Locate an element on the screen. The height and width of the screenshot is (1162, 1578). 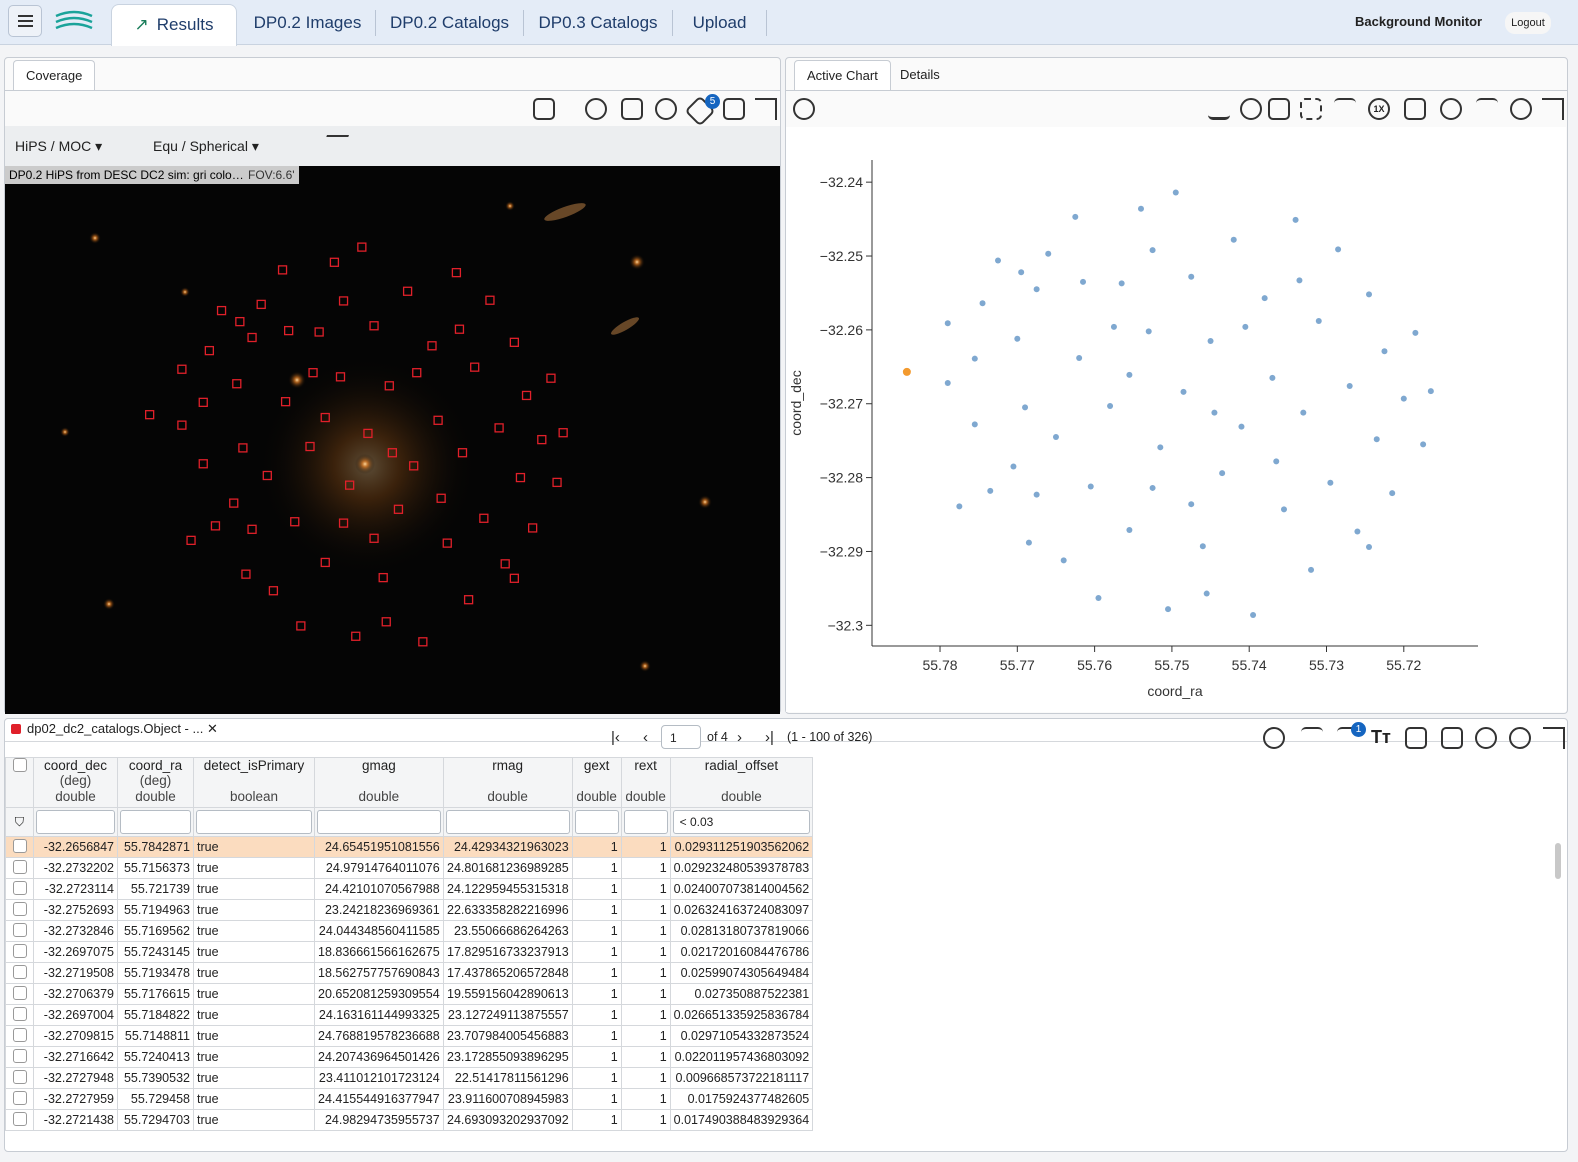
tab-label: DP0.3 Catalogs is located at coordinates (598, 22).